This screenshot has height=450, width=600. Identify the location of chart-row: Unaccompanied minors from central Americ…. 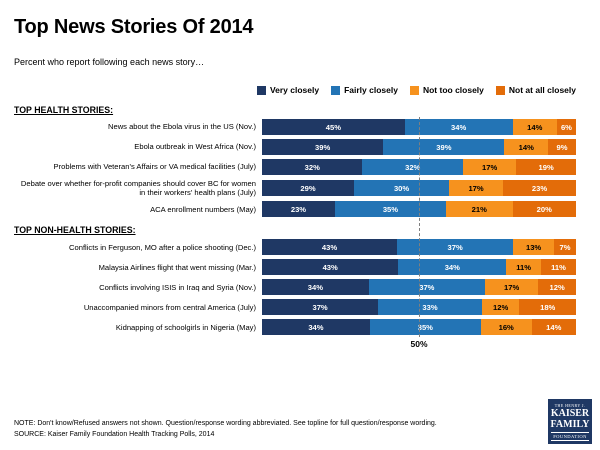
(295, 307).